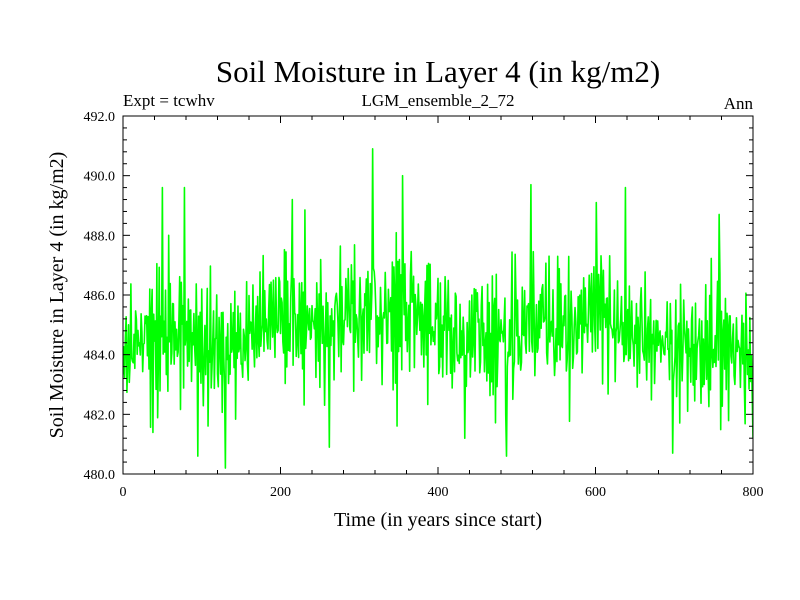 The image size is (800, 600). Describe the element at coordinates (753, 492) in the screenshot. I see `x-tick-label: 800` at that location.